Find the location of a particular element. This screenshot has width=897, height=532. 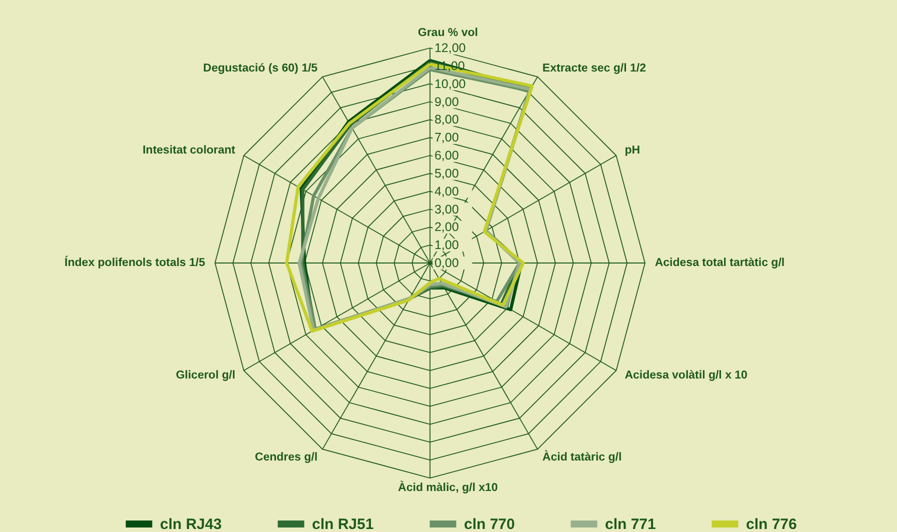

legend-label: cln 771 is located at coordinates (630, 524).